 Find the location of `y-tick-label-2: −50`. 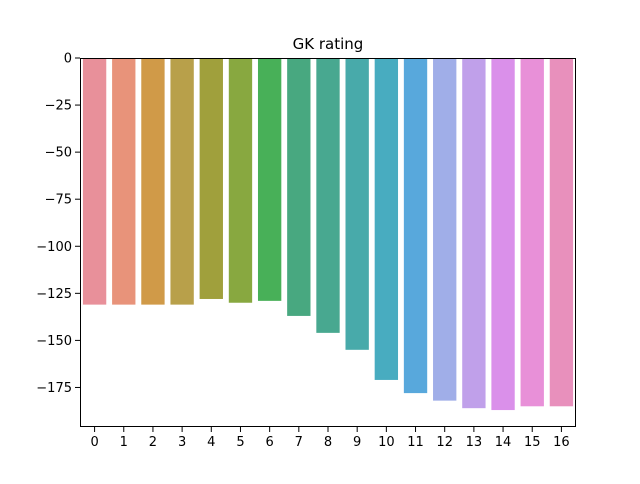

y-tick-label-2: −50 is located at coordinates (58, 153).